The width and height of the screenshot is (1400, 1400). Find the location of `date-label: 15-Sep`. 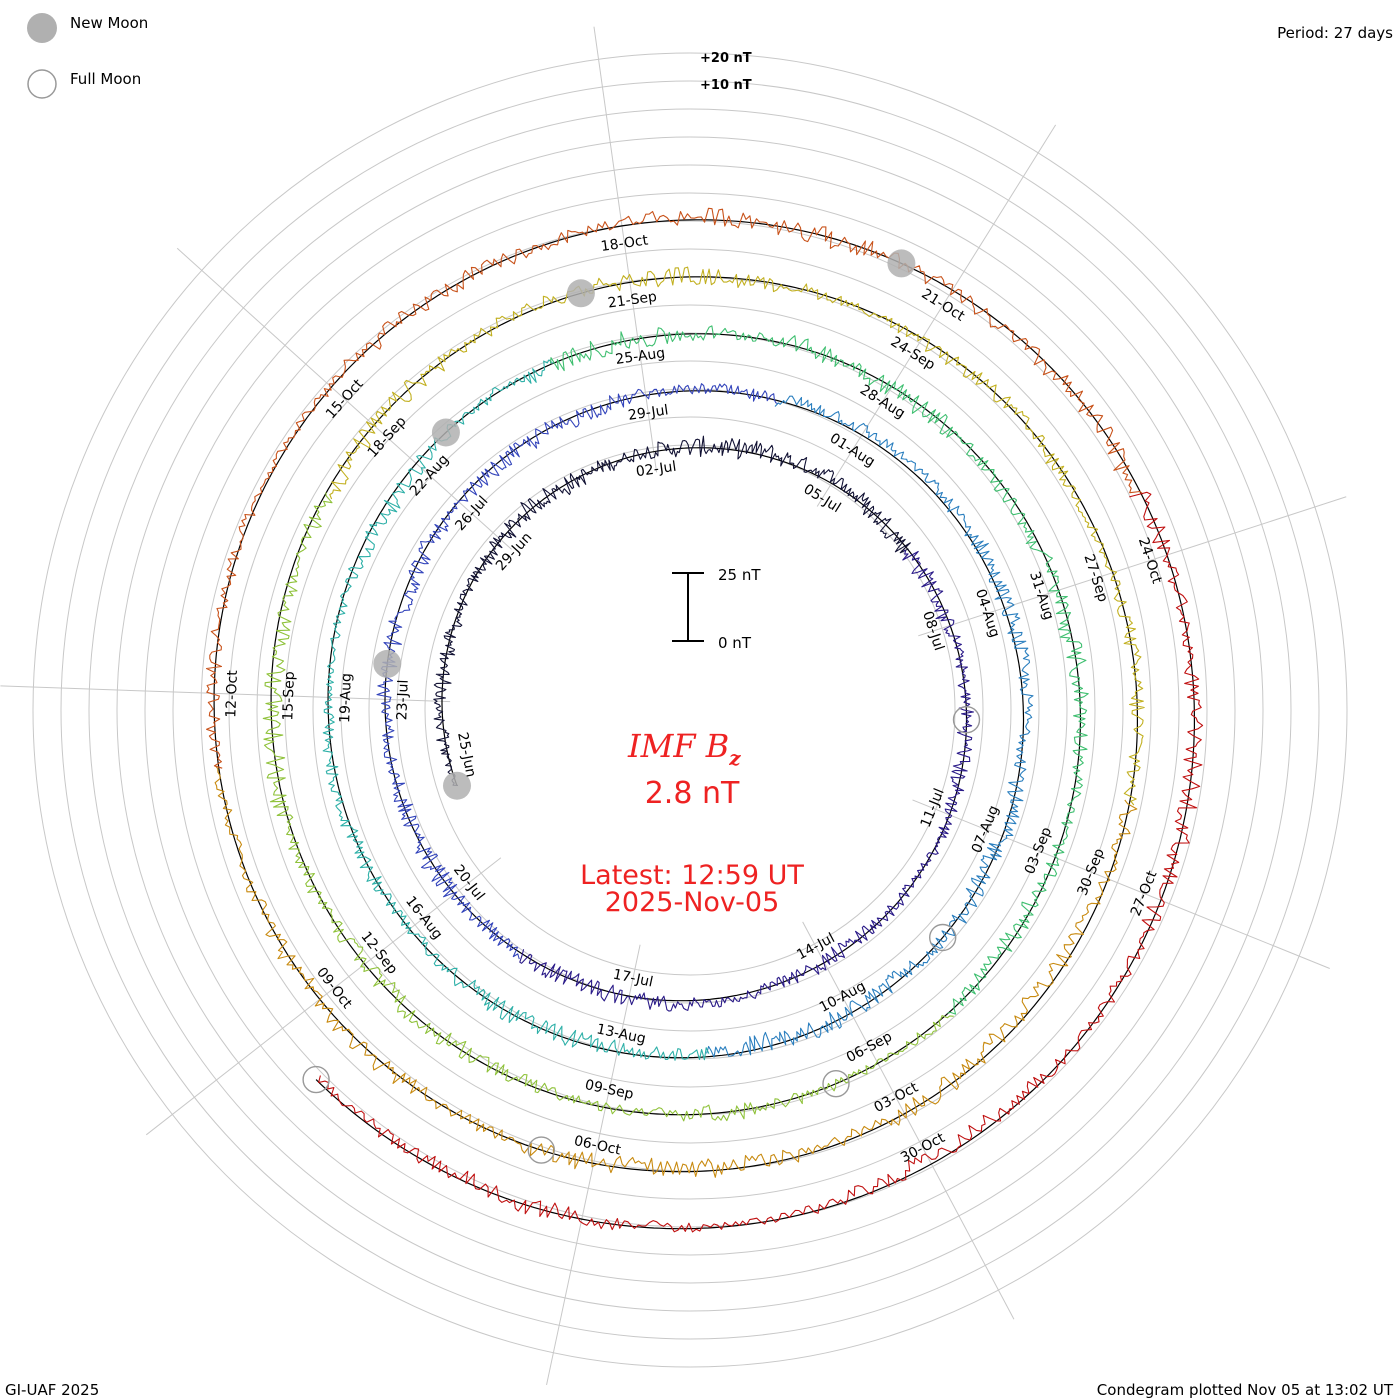

date-label: 15-Sep is located at coordinates (289, 696).